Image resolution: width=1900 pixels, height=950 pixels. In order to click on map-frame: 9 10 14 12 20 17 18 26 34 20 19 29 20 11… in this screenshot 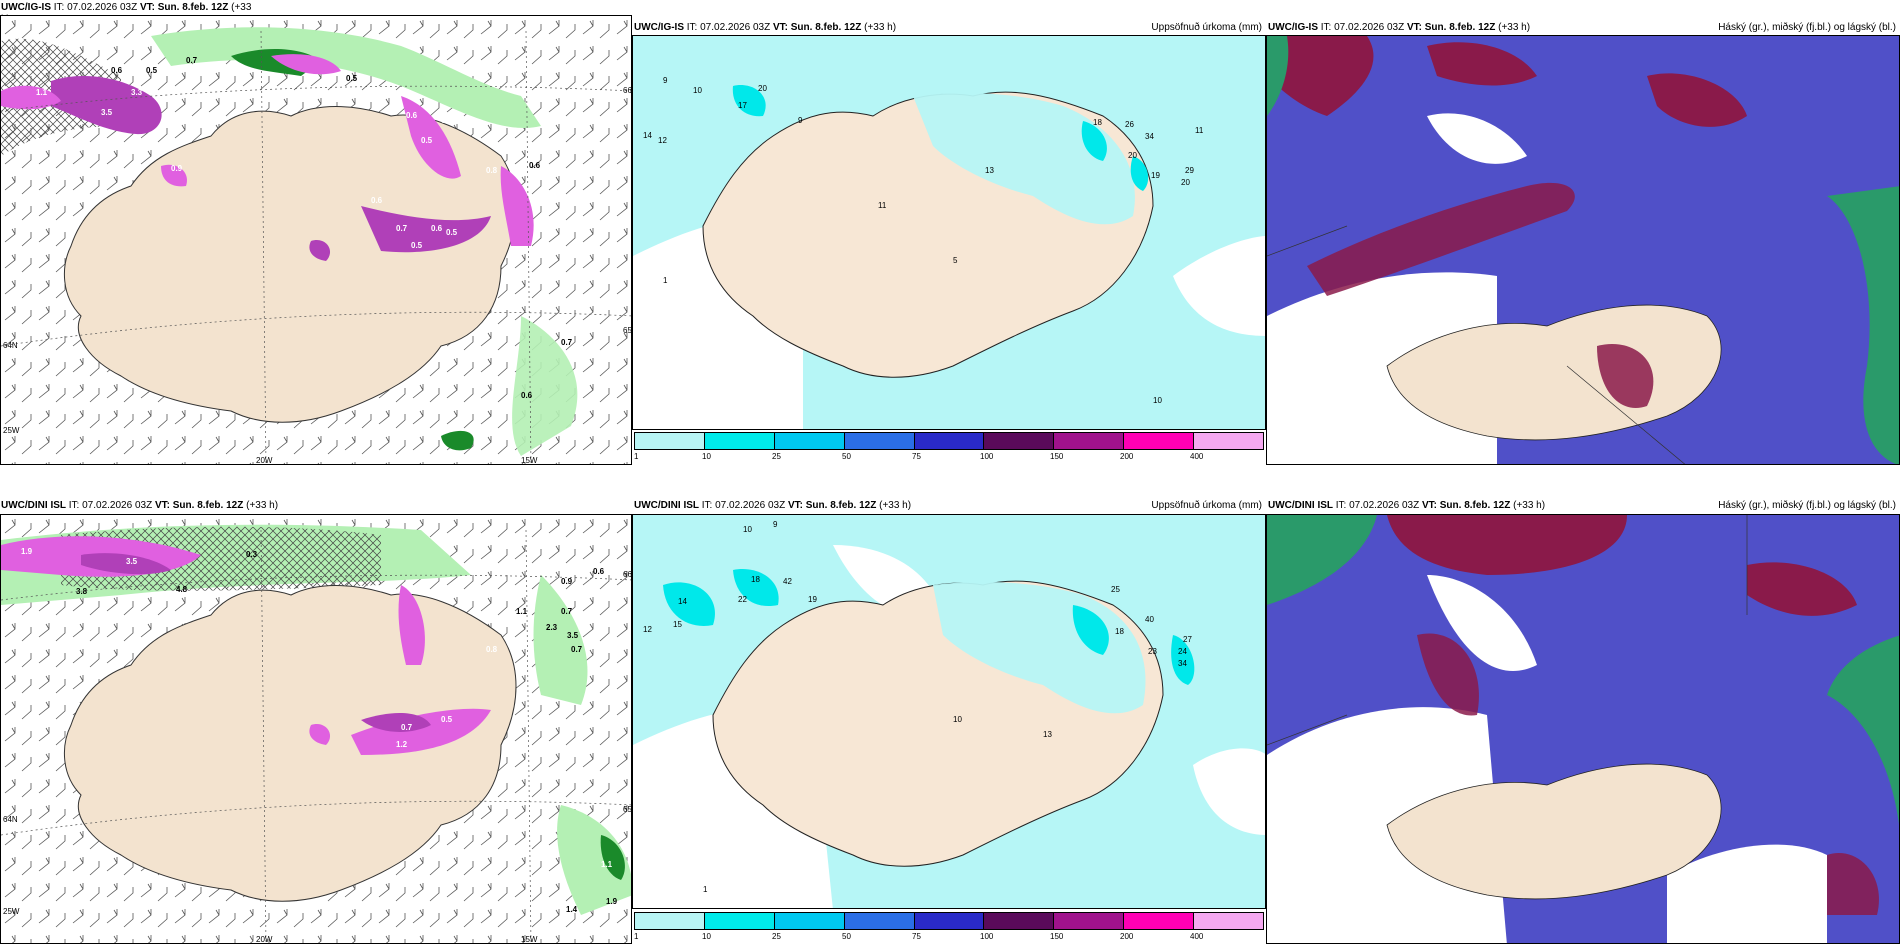, I will do `click(949, 232)`.